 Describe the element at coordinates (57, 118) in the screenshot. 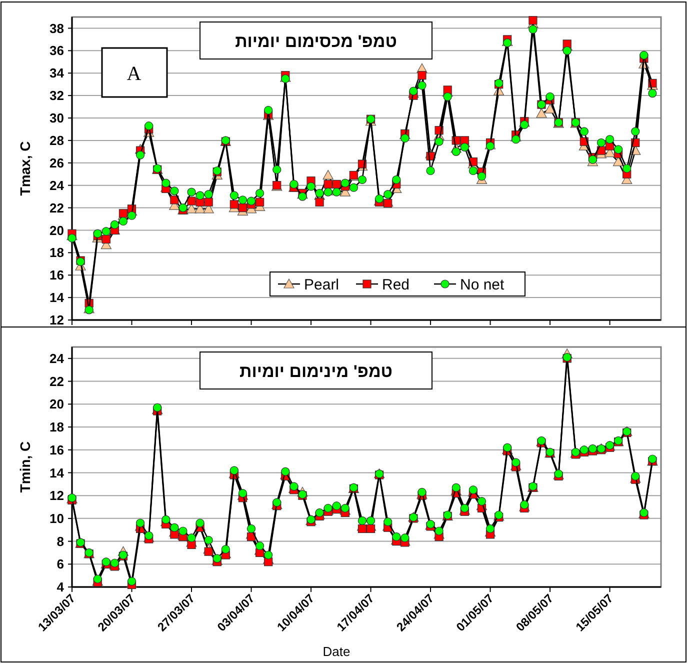

I see `y-tick-label: 30` at that location.